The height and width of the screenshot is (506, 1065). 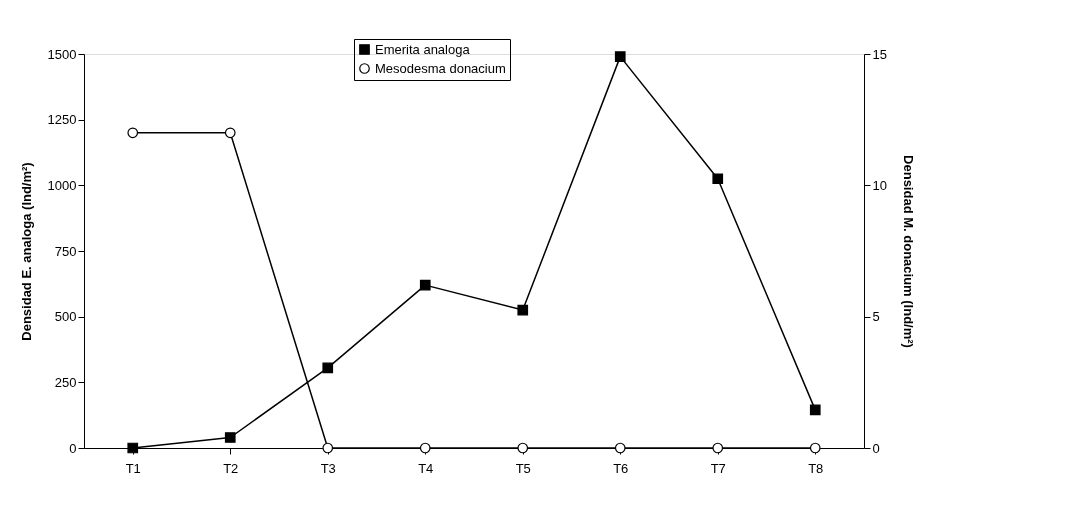 What do you see at coordinates (231, 468) in the screenshot?
I see `x-tick-label: T2` at bounding box center [231, 468].